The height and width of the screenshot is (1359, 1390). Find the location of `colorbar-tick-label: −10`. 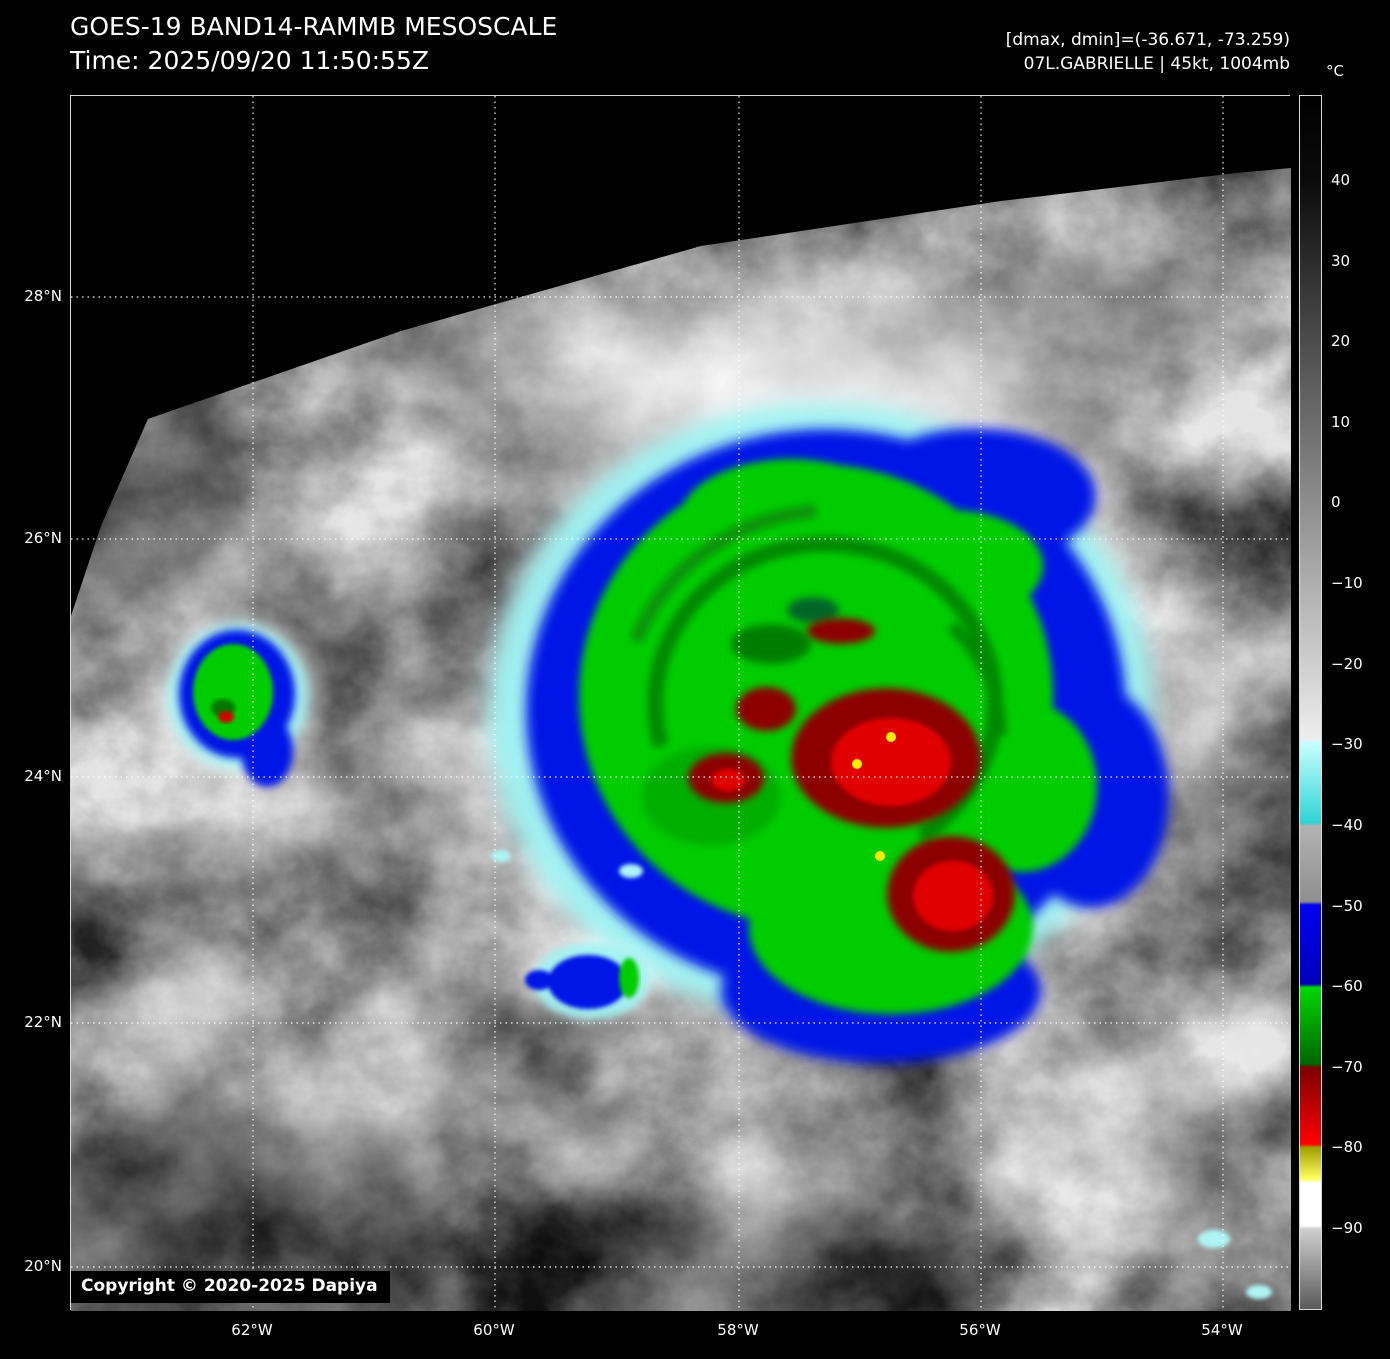

colorbar-tick-label: −10 is located at coordinates (1347, 583).